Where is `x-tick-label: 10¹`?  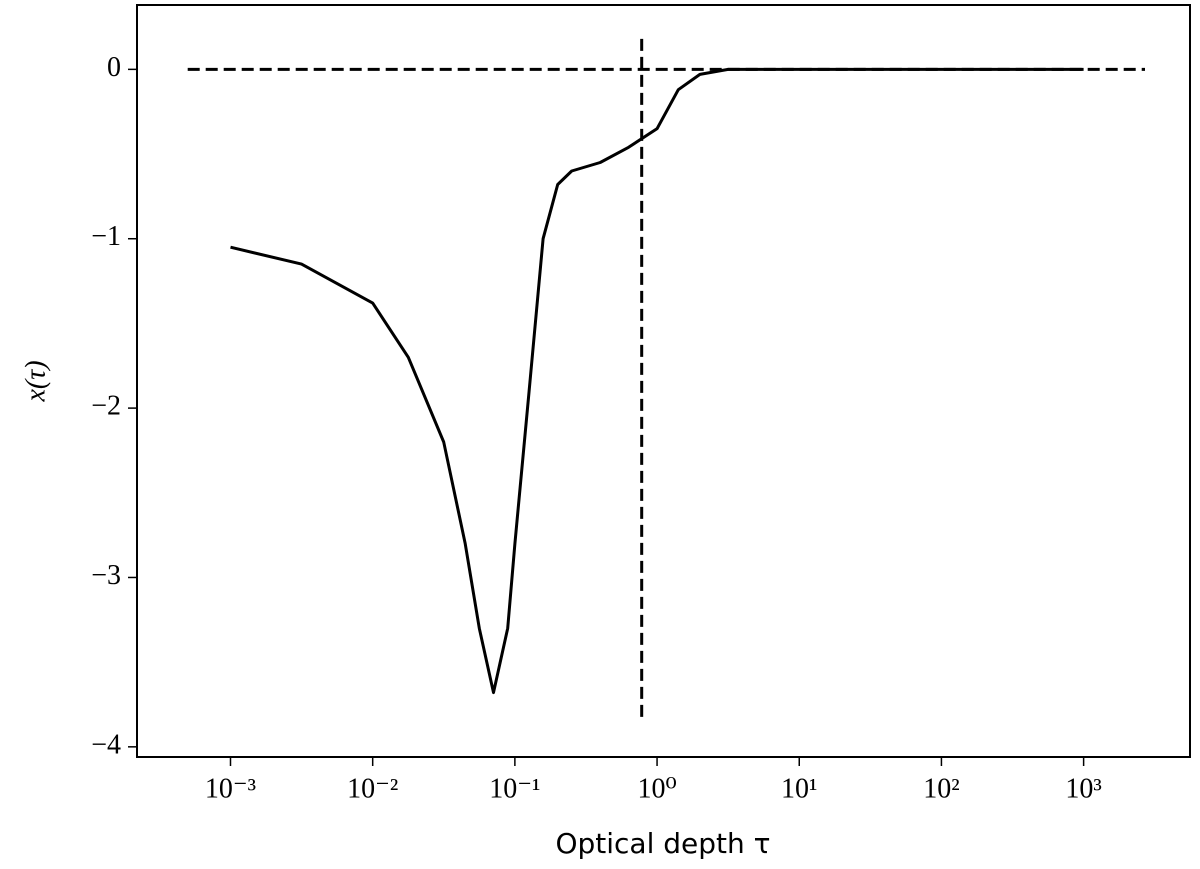 x-tick-label: 10¹ is located at coordinates (799, 788).